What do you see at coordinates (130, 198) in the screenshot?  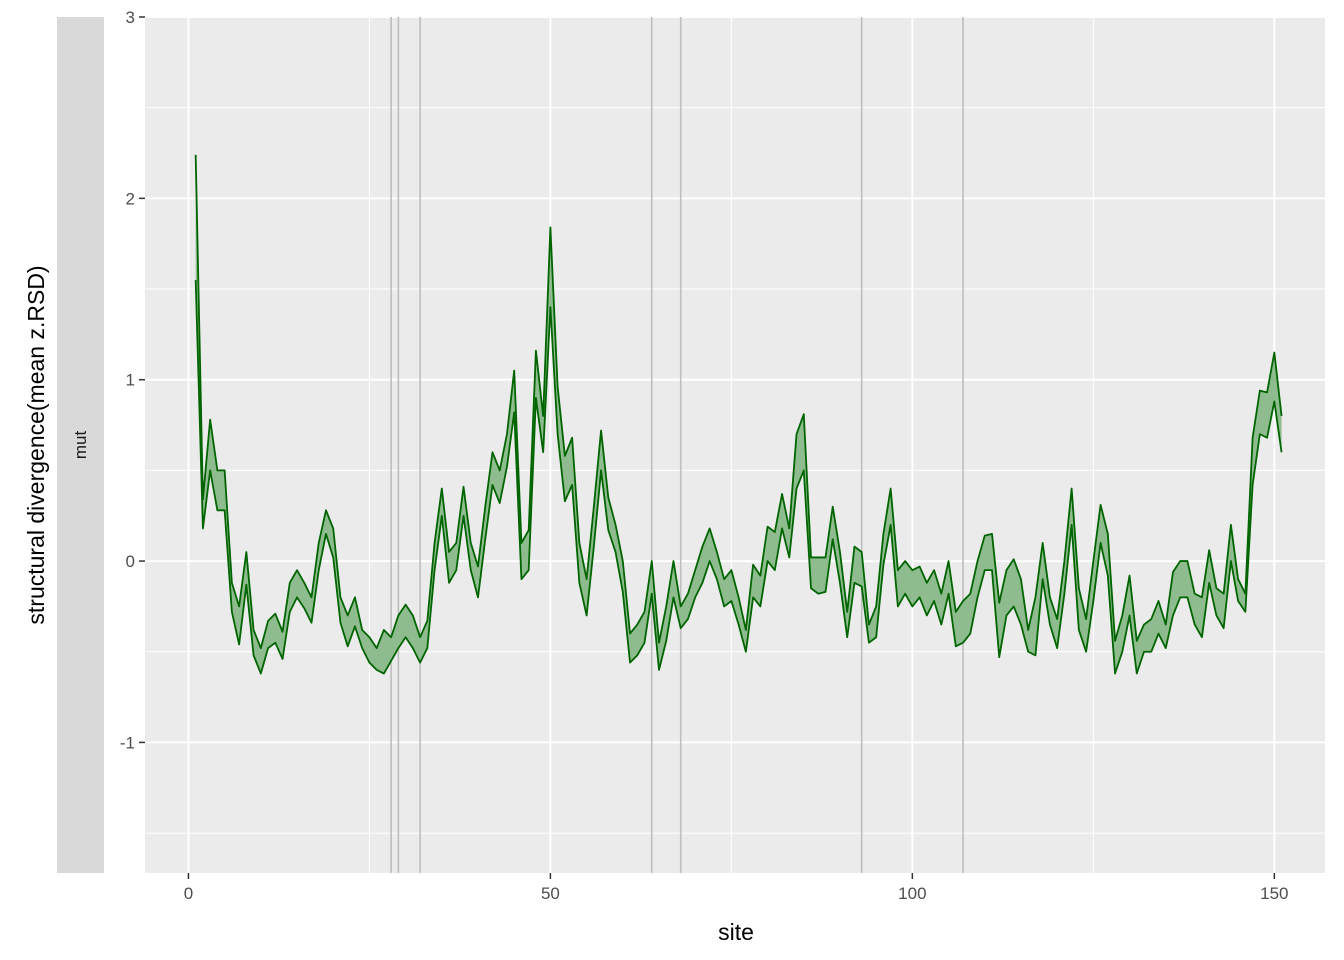 I see `y-tick-label: 2` at bounding box center [130, 198].